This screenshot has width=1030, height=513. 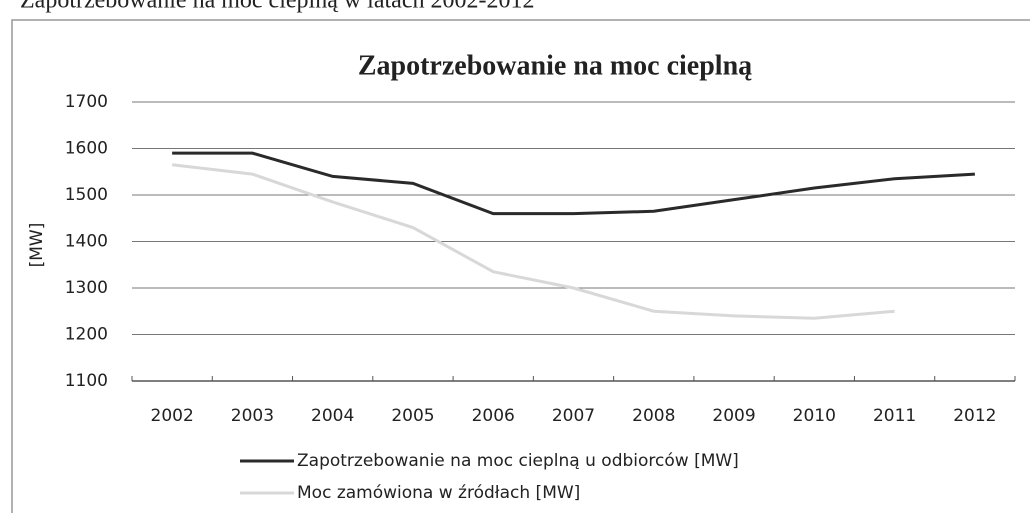 I want to click on legend-label: Moc zamówiona w źródłach [MW], so click(x=438, y=493).